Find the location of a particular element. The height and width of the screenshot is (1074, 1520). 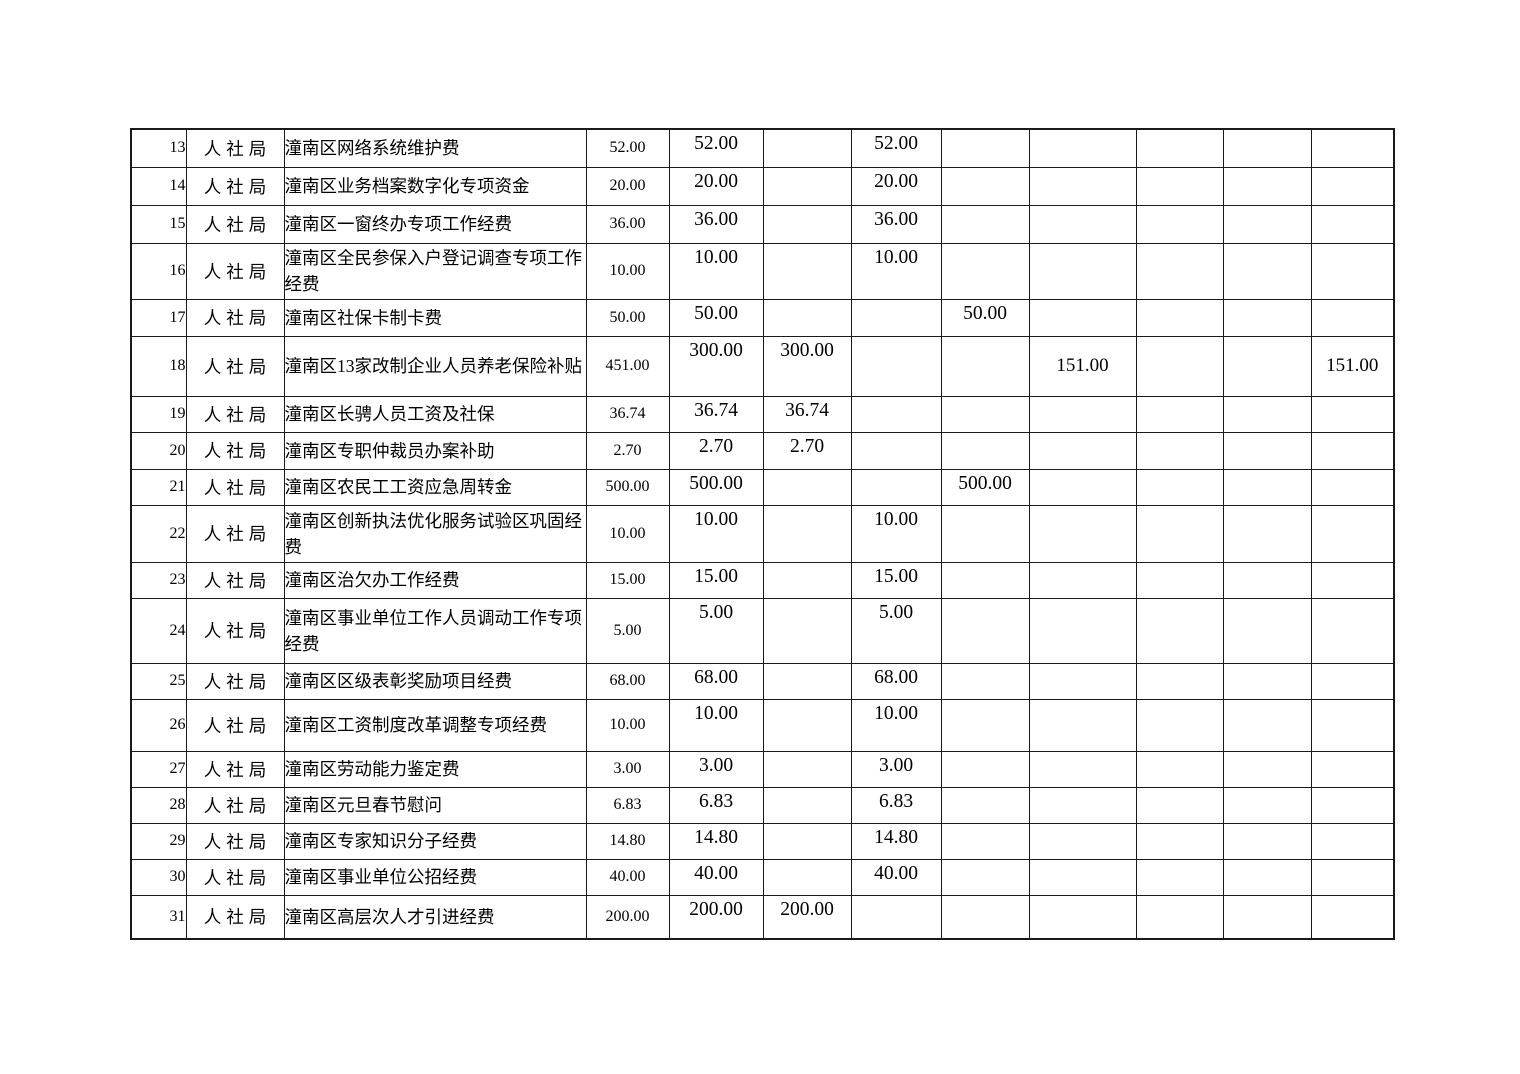

amount-cell-4: 14.80 is located at coordinates (896, 841).